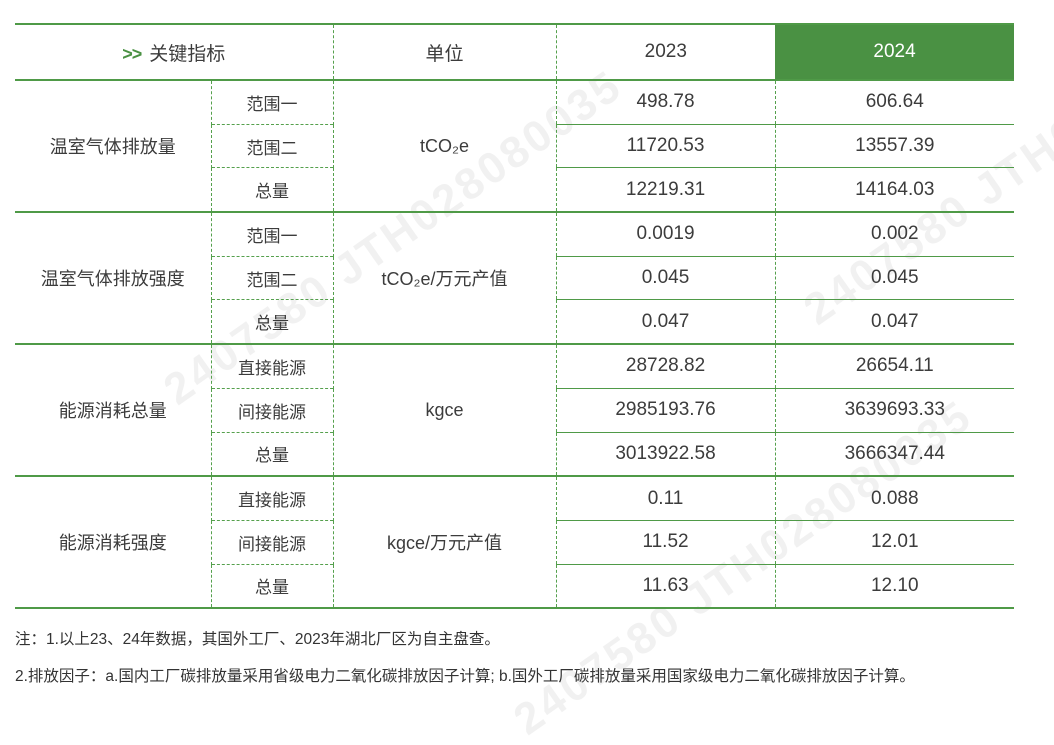  Describe the element at coordinates (445, 542) in the screenshot. I see `unit-cell: kgce/万元产值` at that location.